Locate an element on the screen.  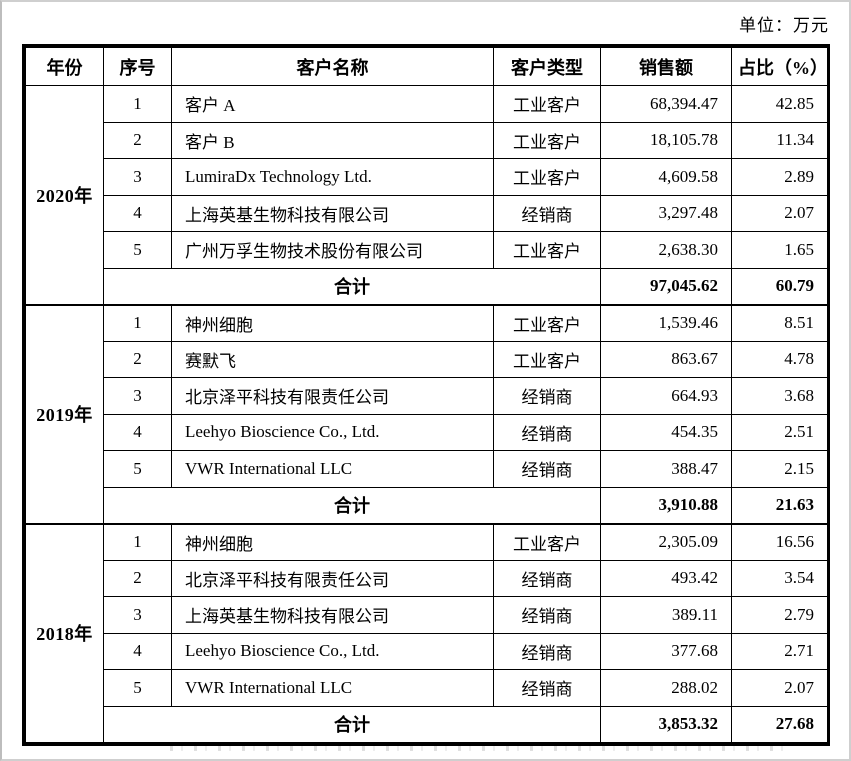
cell-sales: 3,297.48 is located at coordinates (666, 213).